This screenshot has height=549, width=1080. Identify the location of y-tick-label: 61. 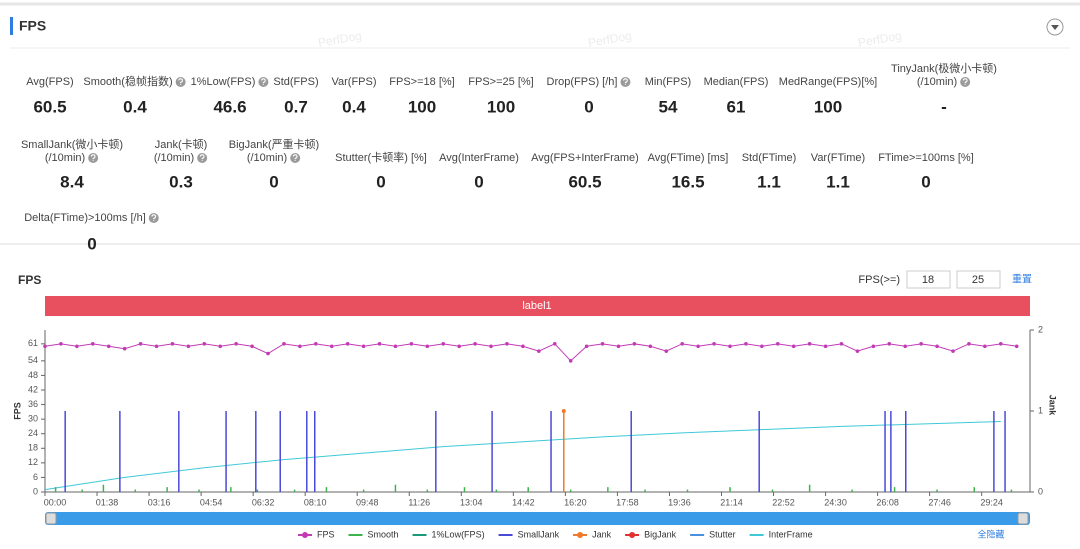
(33, 343).